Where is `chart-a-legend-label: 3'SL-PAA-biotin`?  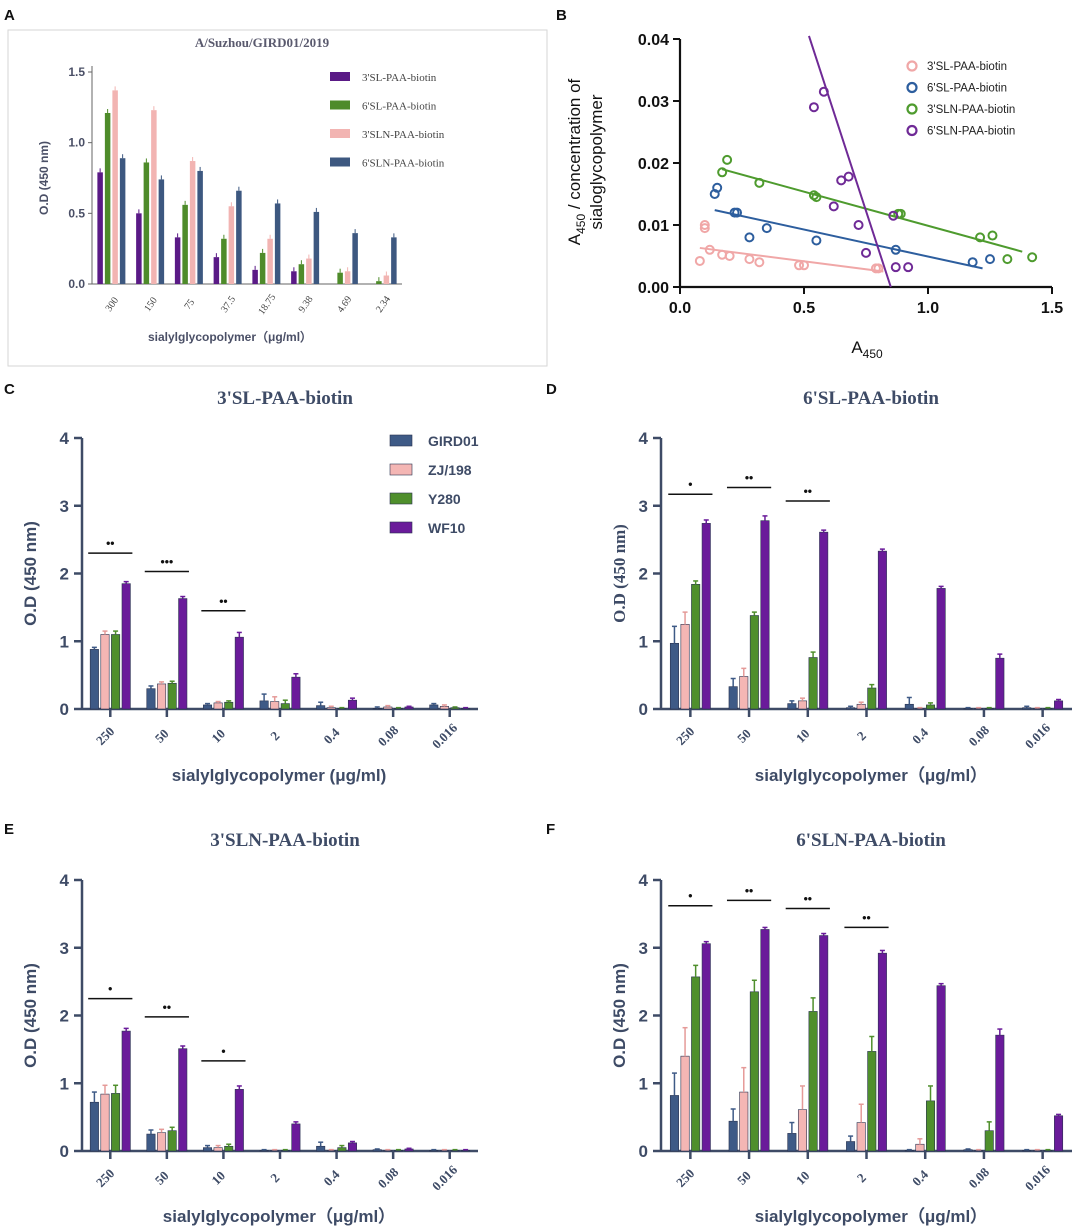 chart-a-legend-label: 3'SL-PAA-biotin is located at coordinates (399, 78).